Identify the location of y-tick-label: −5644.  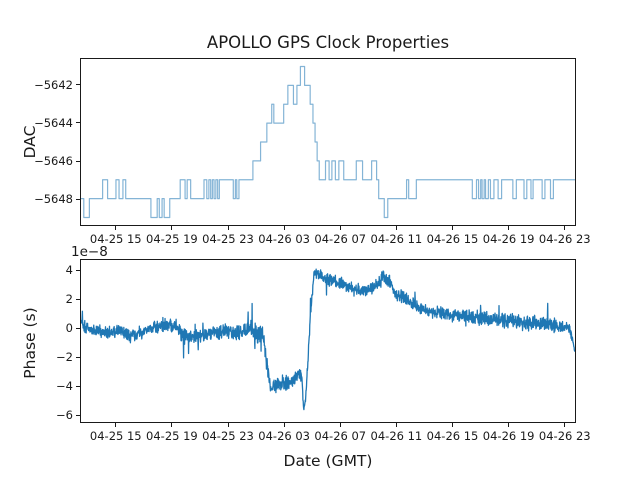
(53, 122).